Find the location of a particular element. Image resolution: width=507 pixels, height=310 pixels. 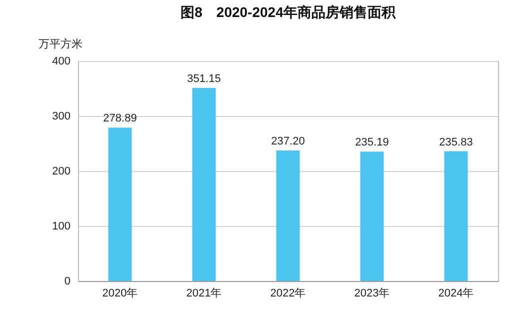

y-tick-label: 0 is located at coordinates (67, 282).